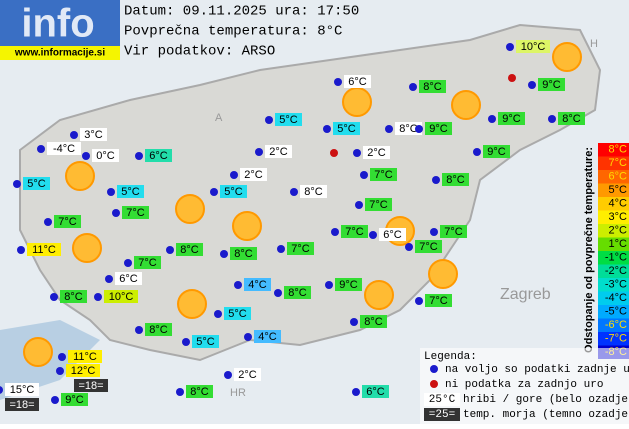  I want to click on station-temp: 9°C, so click(496, 152).